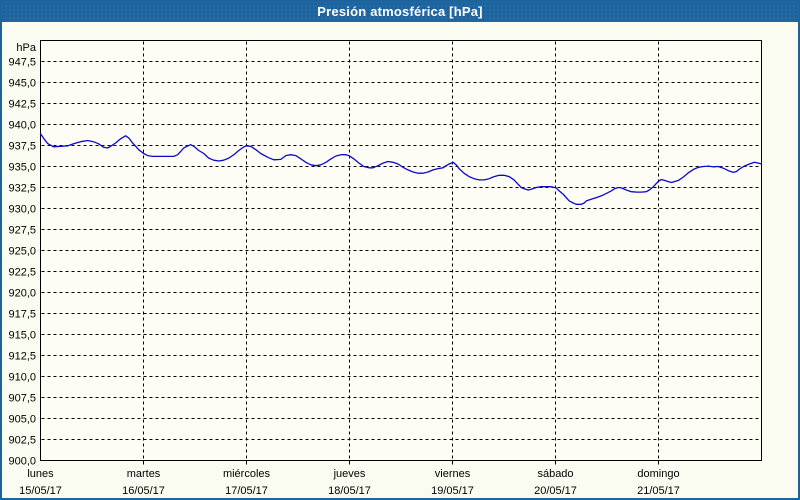 This screenshot has height=500, width=800. What do you see at coordinates (144, 474) in the screenshot?
I see `x-day-label: martes` at bounding box center [144, 474].